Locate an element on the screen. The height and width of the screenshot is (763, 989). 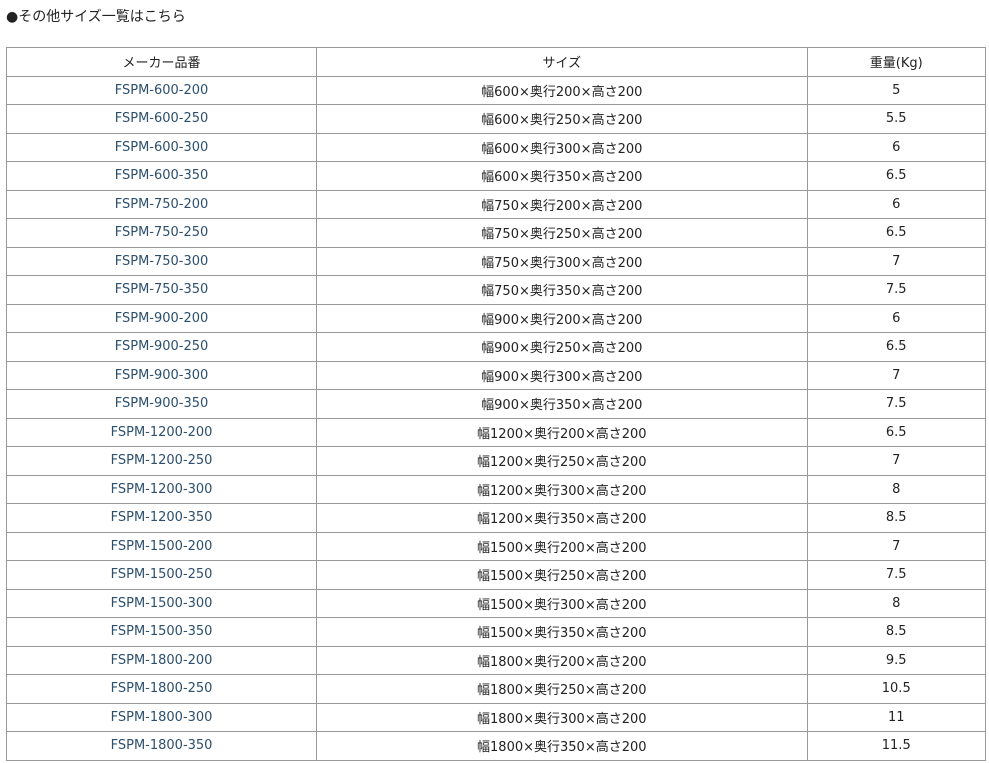
model-number-cell: FSPM-1800-250 is located at coordinates (161, 689).